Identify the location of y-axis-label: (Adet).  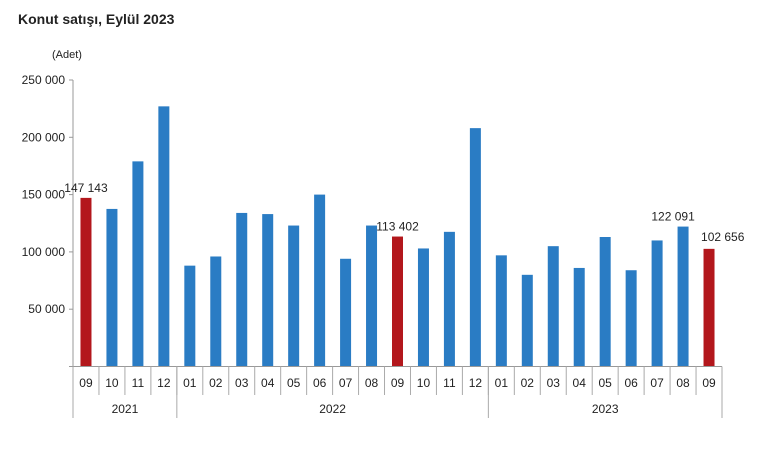
(67, 55).